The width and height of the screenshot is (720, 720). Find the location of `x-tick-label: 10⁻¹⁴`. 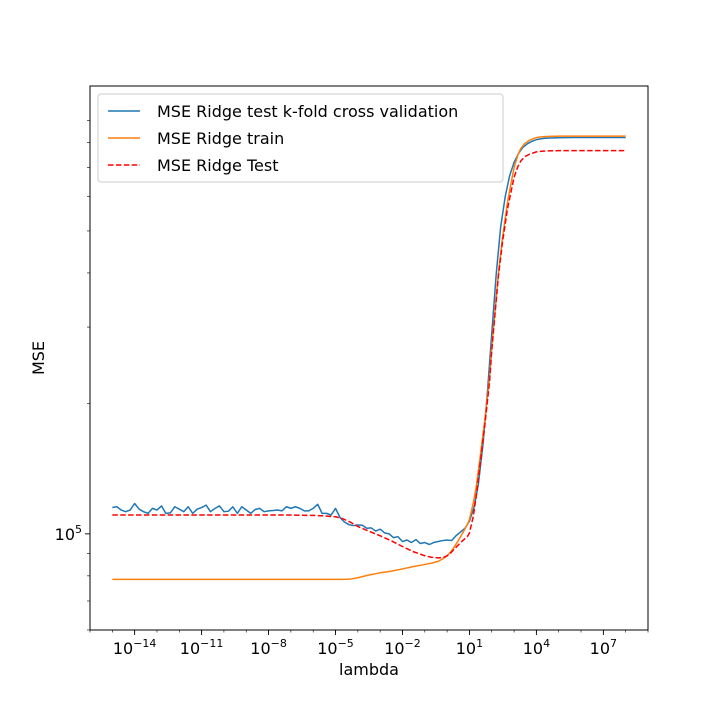

x-tick-label: 10⁻¹⁴ is located at coordinates (135, 647).